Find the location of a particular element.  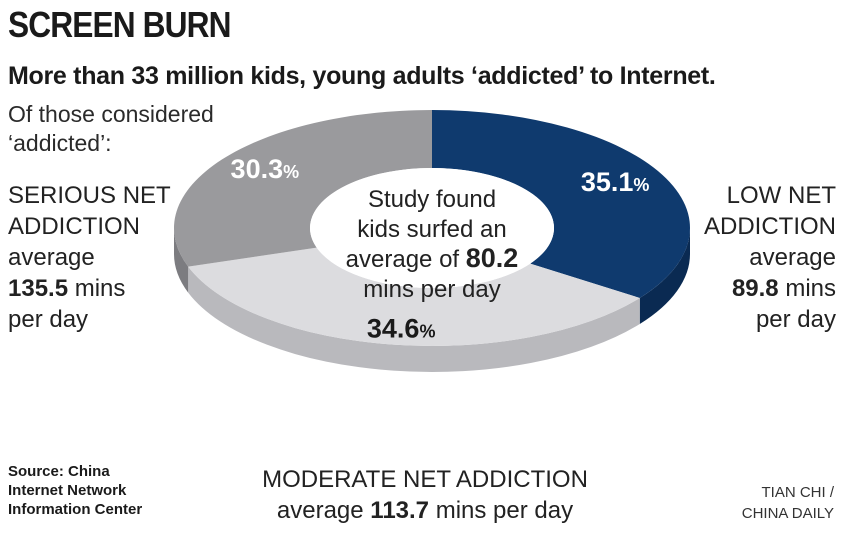

slice-moderate-net-addiction is located at coordinates (414, 296).